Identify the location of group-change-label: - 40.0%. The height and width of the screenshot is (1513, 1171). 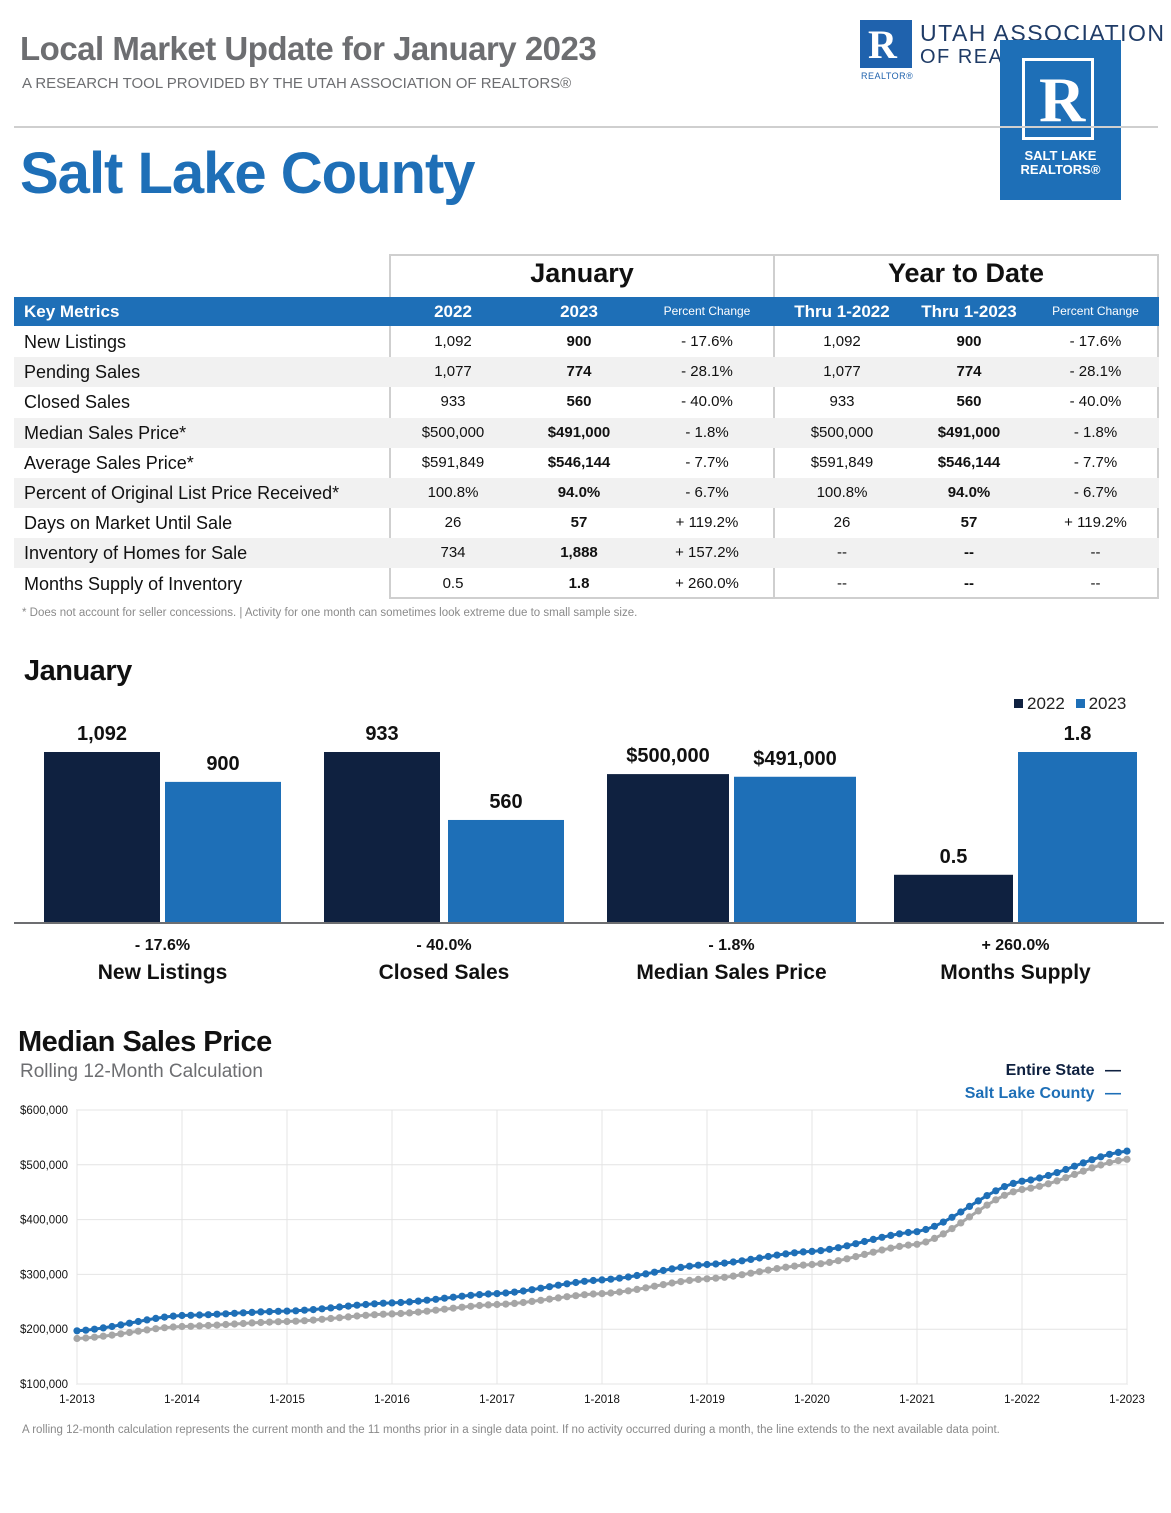
(443, 945).